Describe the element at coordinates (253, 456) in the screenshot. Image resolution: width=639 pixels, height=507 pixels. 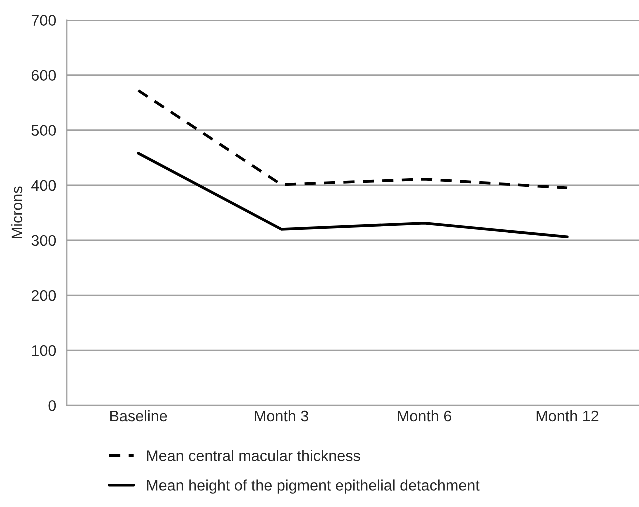
I see `legend-label: Mean central macular thickness` at that location.